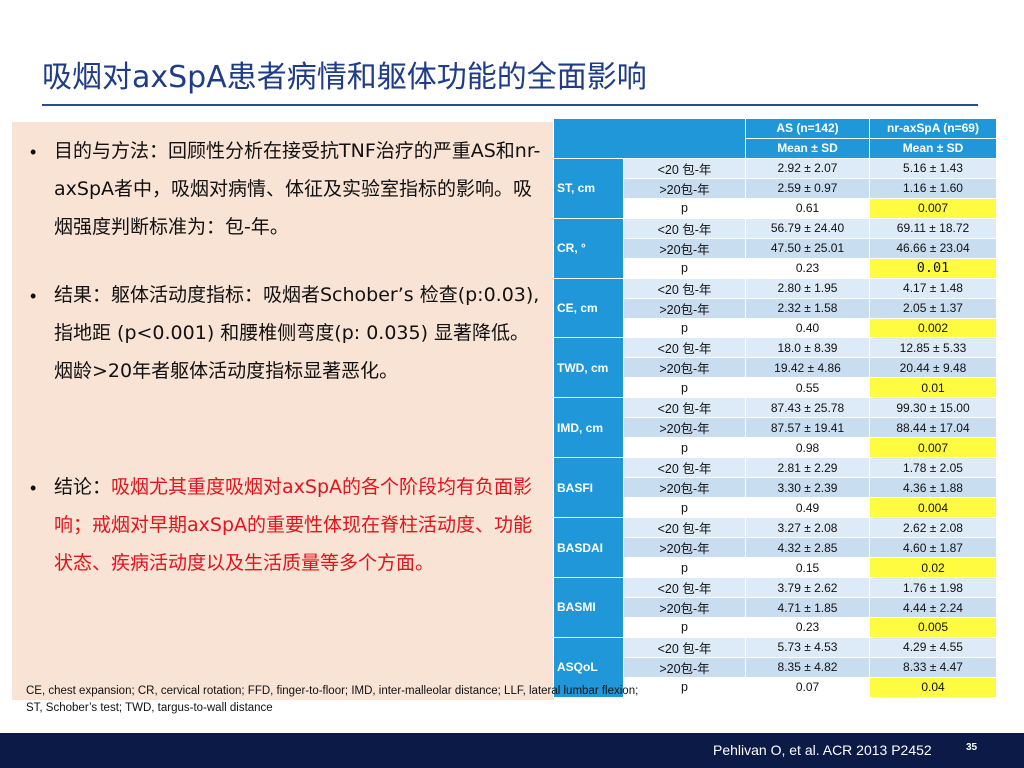  I want to click on table-row: >20包-年 4.32 ± 2.85 4.60 ± 1.87, so click(775, 548).